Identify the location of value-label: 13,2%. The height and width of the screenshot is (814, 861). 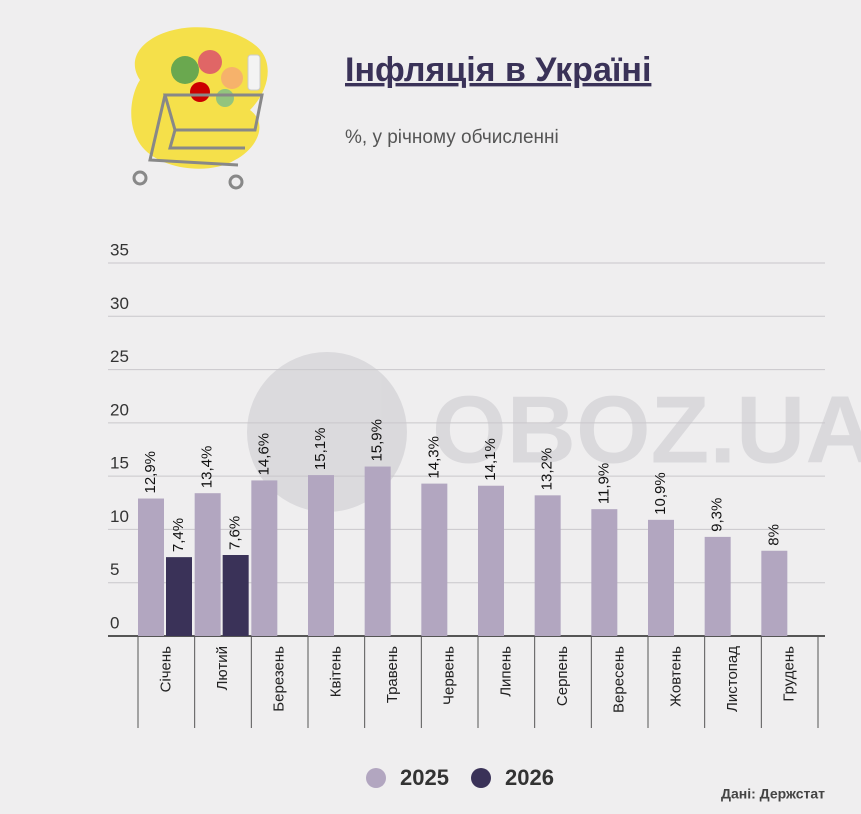
(547, 469).